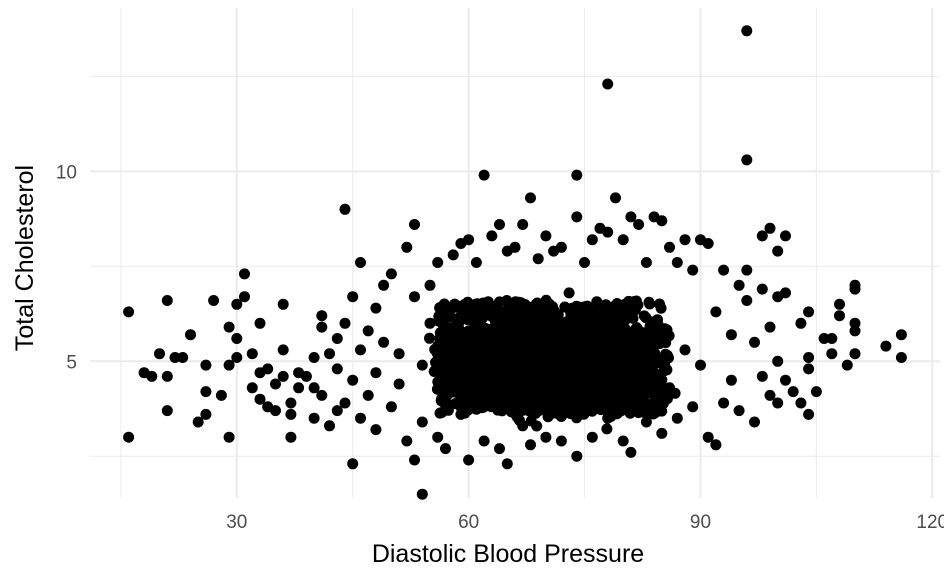 This screenshot has width=944, height=583. I want to click on y-axis-tick-labels: 5 10, so click(66, 267).